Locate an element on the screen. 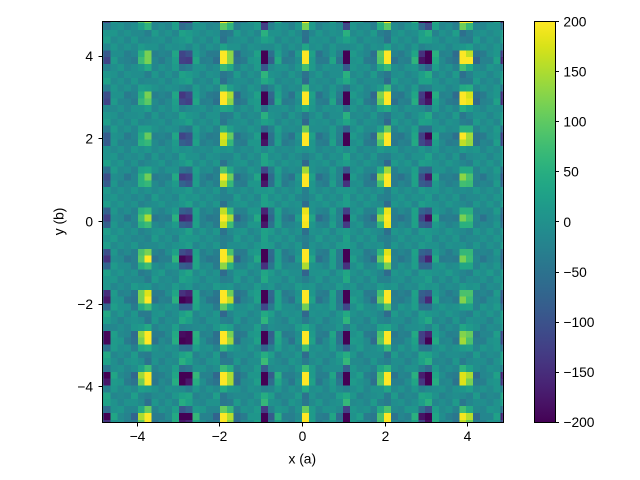  svg-text: −200 is located at coordinates (578, 422).